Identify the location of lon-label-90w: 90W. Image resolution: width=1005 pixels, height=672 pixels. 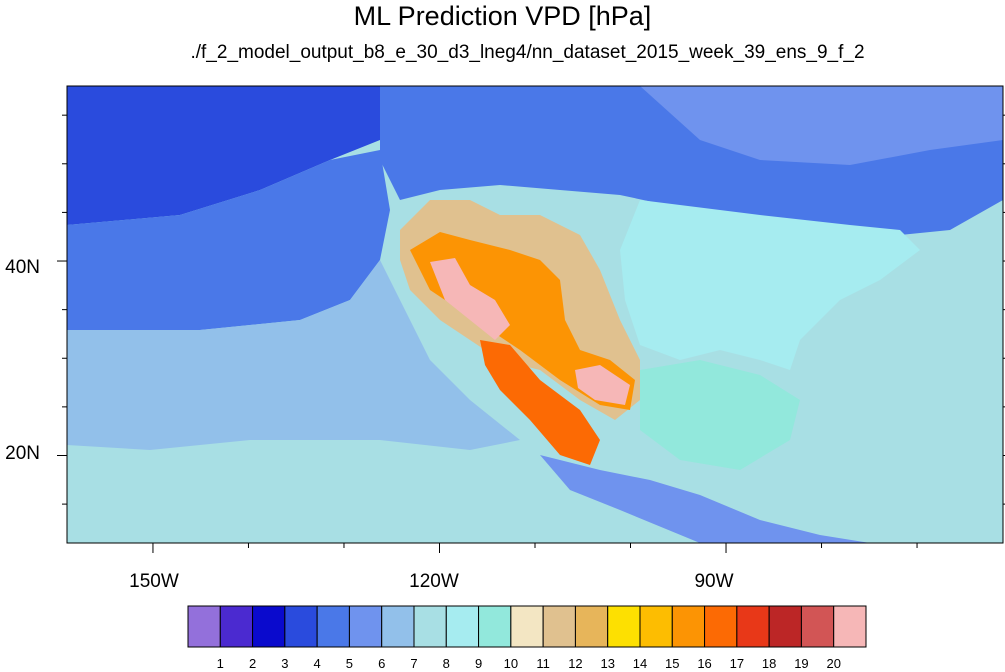
(714, 581).